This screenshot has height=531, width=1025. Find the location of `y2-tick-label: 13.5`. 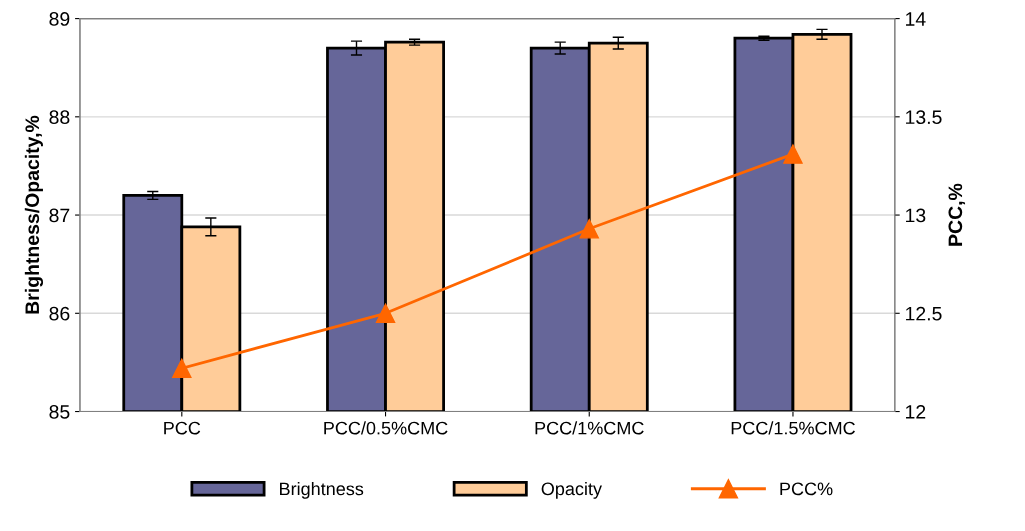

y2-tick-label: 13.5 is located at coordinates (924, 117).